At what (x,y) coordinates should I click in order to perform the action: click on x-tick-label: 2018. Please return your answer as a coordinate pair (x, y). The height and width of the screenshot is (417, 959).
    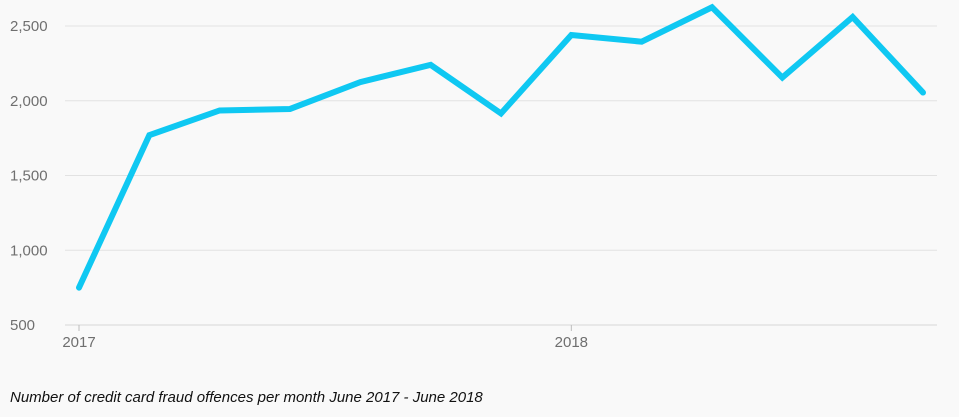
    Looking at the image, I should click on (571, 342).